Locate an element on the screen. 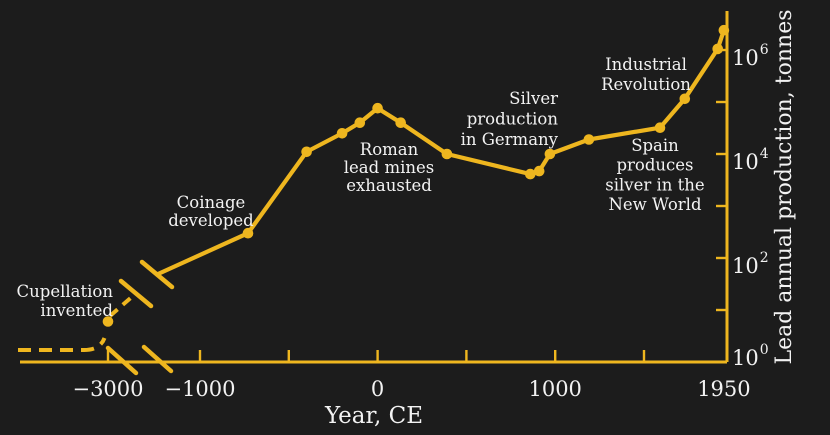  line-break-slash is located at coordinates (136, 293).